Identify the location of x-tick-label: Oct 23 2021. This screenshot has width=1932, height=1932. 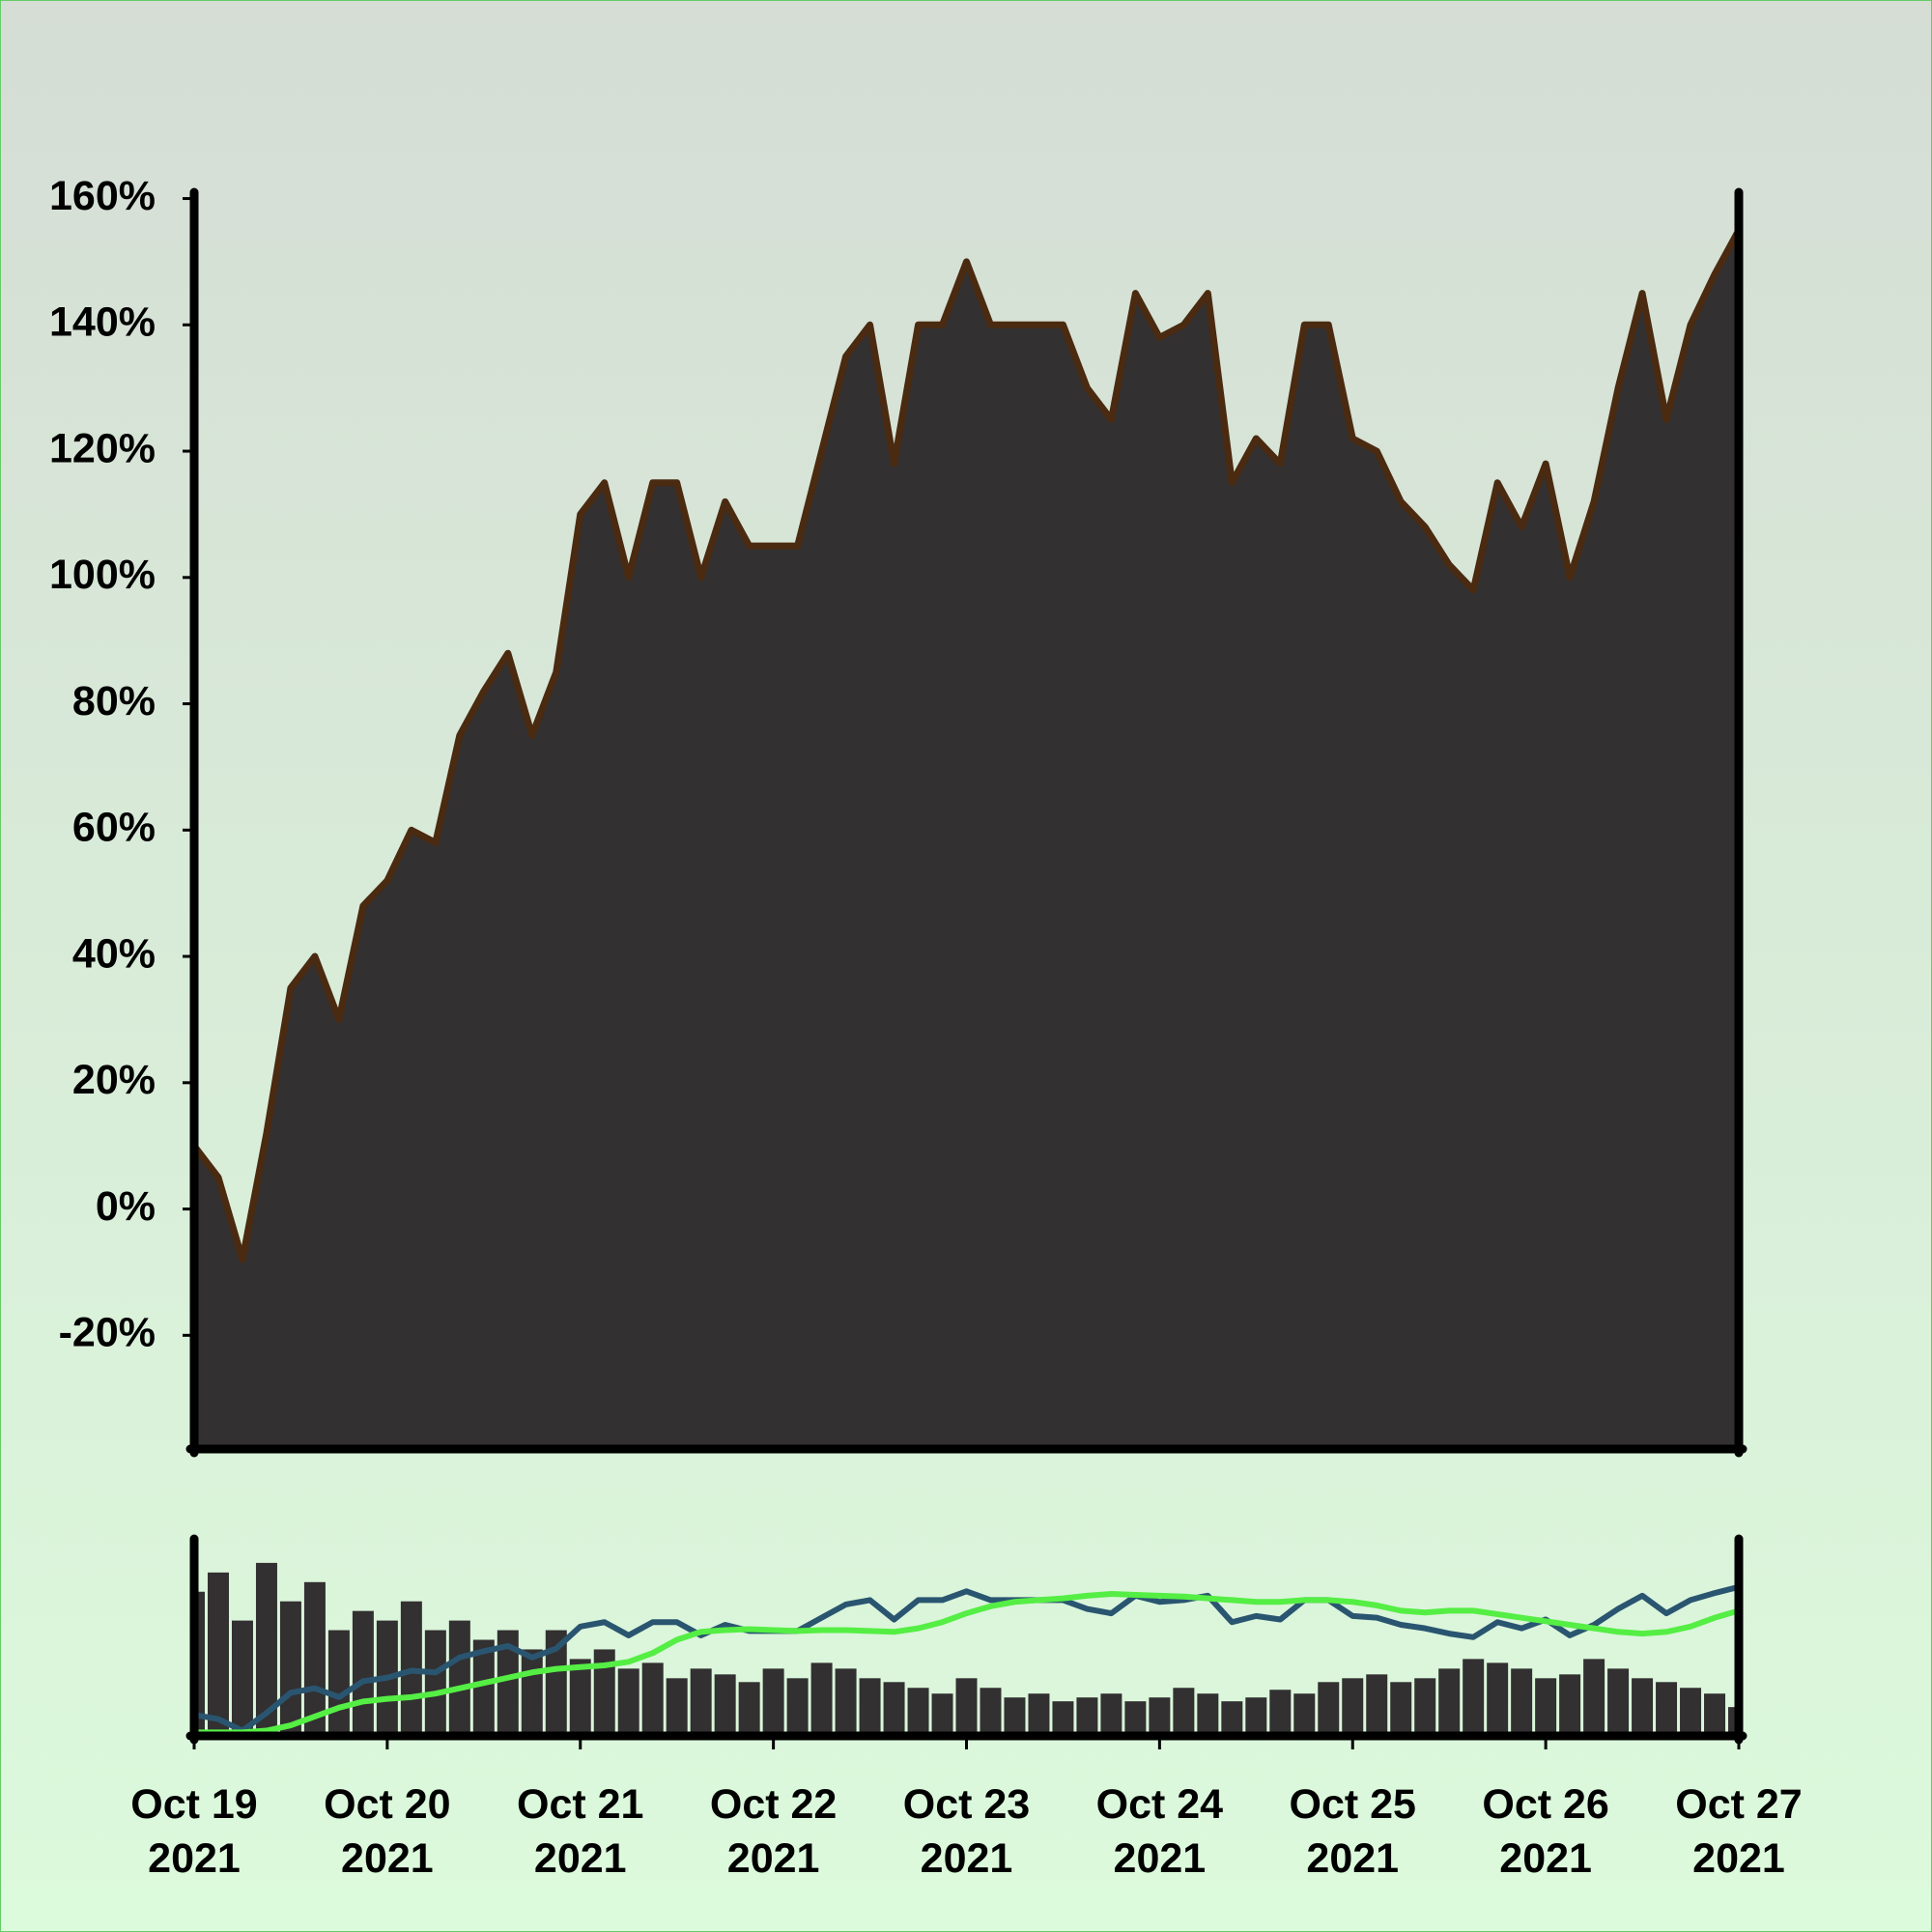
(966, 1831).